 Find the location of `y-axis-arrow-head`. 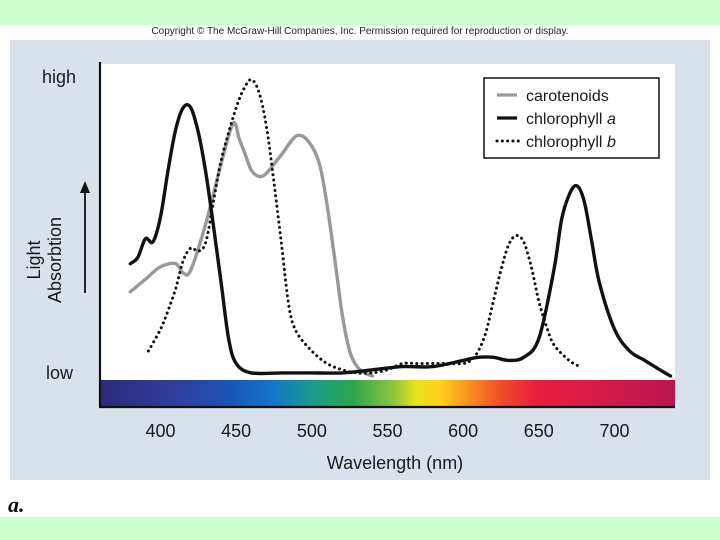

y-axis-arrow-head is located at coordinates (85, 187).